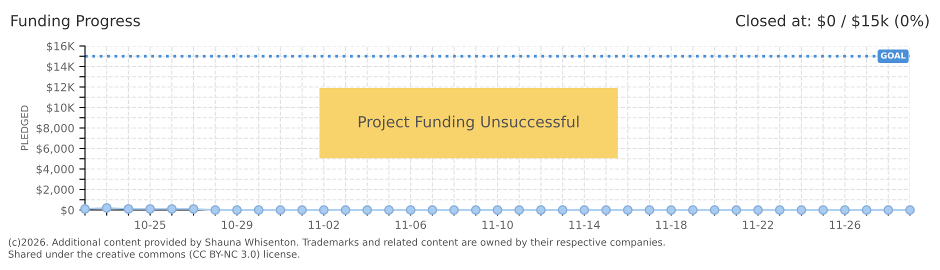 Image resolution: width=940 pixels, height=270 pixels. What do you see at coordinates (24, 128) in the screenshot?
I see `y-axis-title: PLEDGED` at bounding box center [24, 128].